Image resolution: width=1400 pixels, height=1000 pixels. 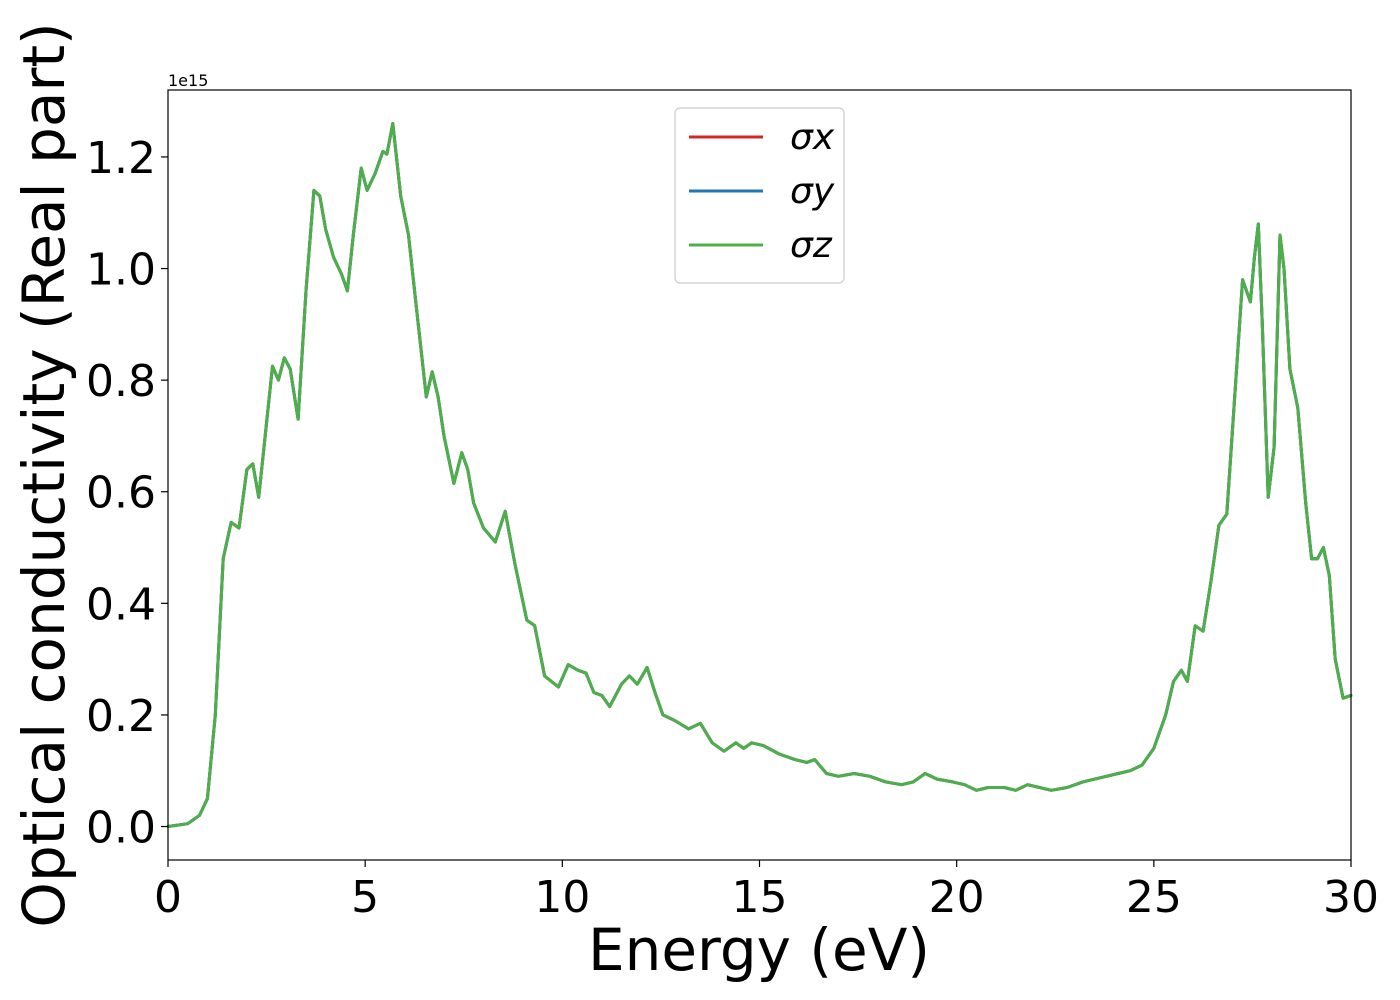 I want to click on legend-frame, so click(x=759, y=195).